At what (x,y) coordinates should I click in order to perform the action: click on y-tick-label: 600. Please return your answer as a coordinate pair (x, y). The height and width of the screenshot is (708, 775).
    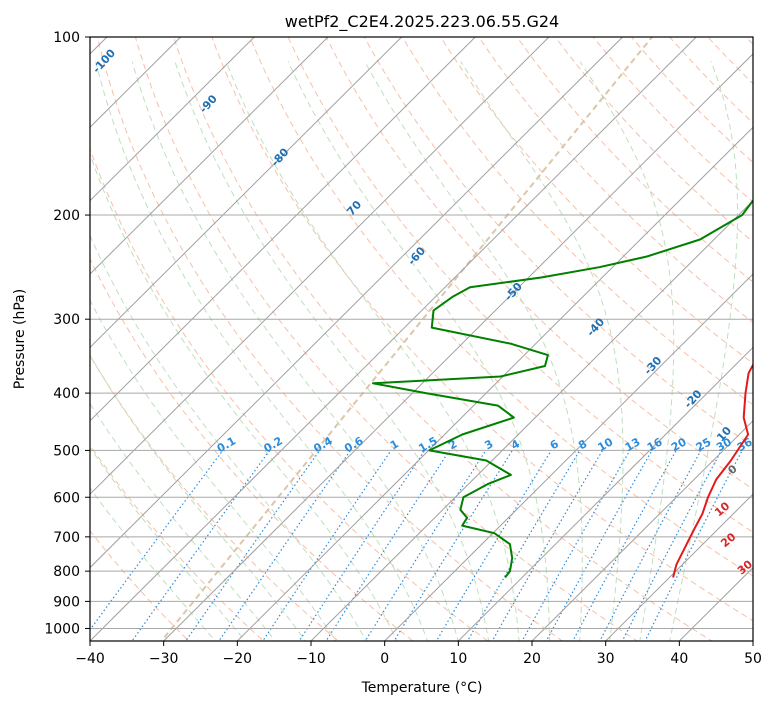
    Looking at the image, I should click on (66, 498).